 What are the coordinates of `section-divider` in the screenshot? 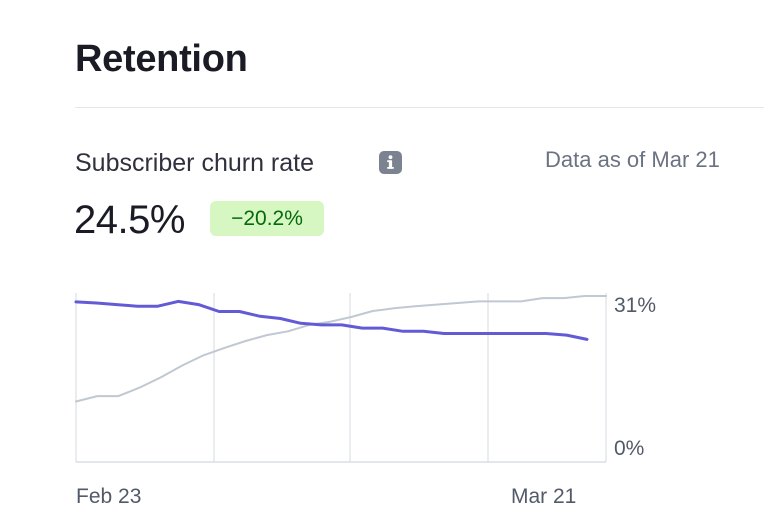 It's located at (419, 107).